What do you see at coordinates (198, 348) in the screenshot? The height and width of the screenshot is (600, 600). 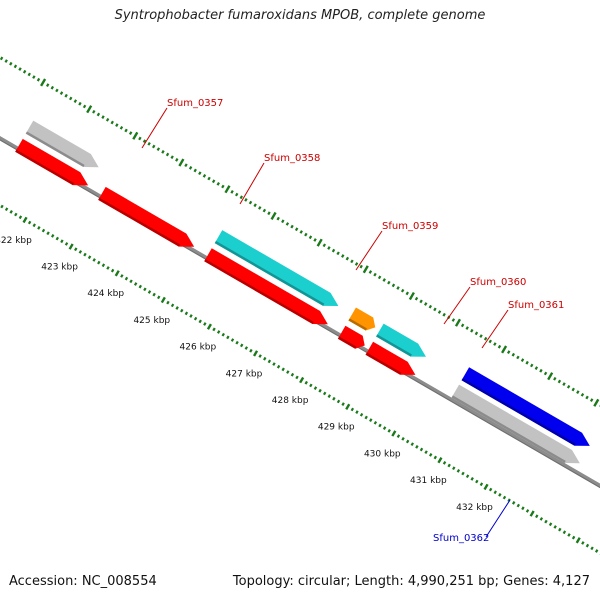 I see `tick-label-426: 426 kbp` at bounding box center [198, 348].